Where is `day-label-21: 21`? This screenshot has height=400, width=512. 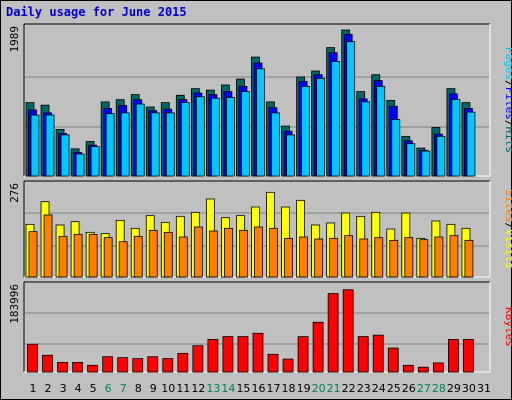 day-label-21: 21 is located at coordinates (334, 388).